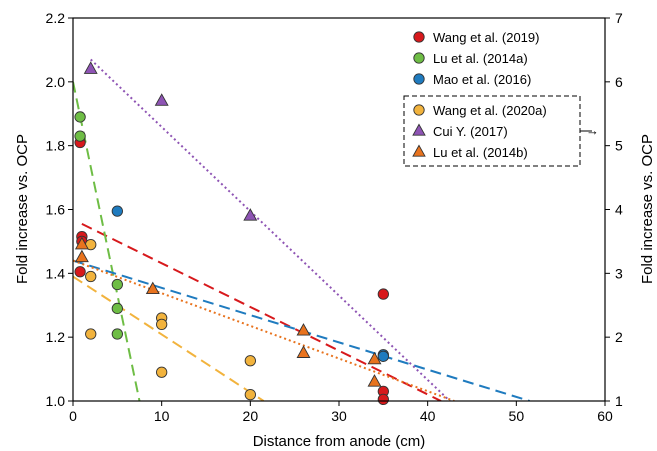  Describe the element at coordinates (619, 18) in the screenshot. I see `y-right-tick-label: 7` at that location.